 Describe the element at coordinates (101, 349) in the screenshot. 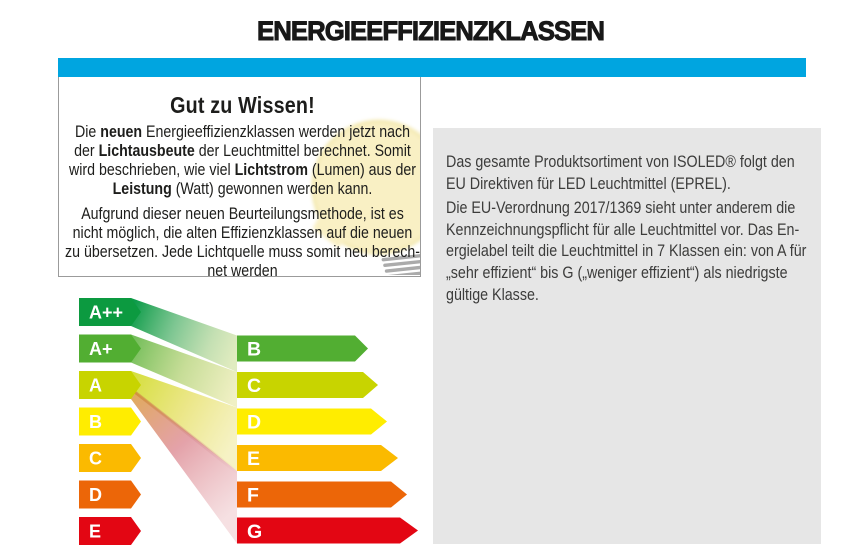

I see `svg-text: A+` at that location.